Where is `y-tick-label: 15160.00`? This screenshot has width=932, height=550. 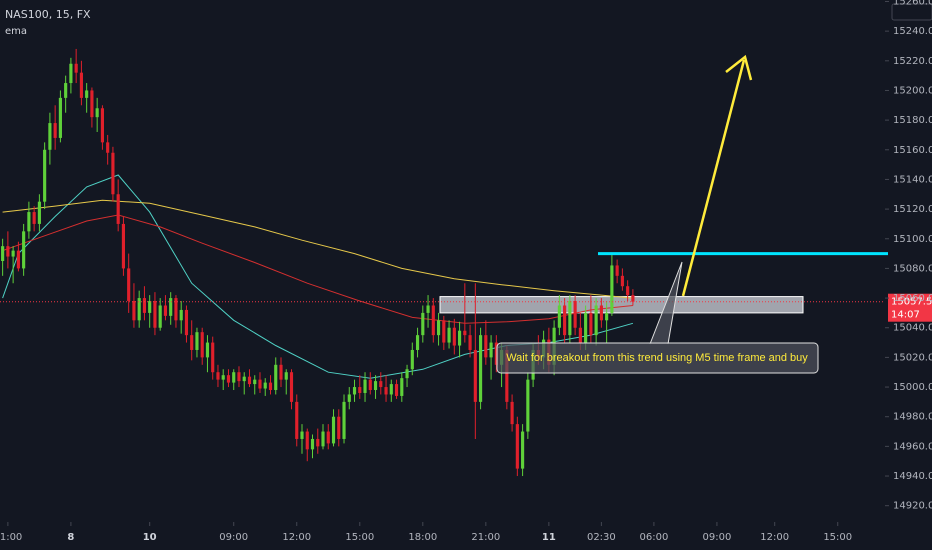
y-tick-label: 15160.00 is located at coordinates (912, 150).